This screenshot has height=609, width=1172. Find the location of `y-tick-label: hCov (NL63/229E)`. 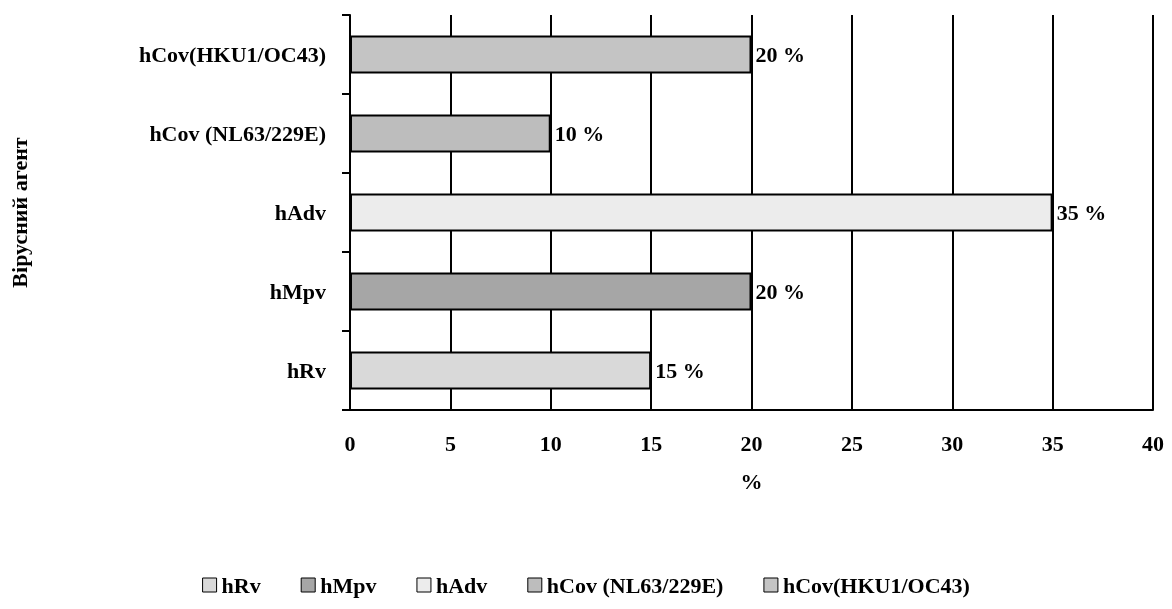

y-tick-label: hCov (NL63/229E) is located at coordinates (237, 133).